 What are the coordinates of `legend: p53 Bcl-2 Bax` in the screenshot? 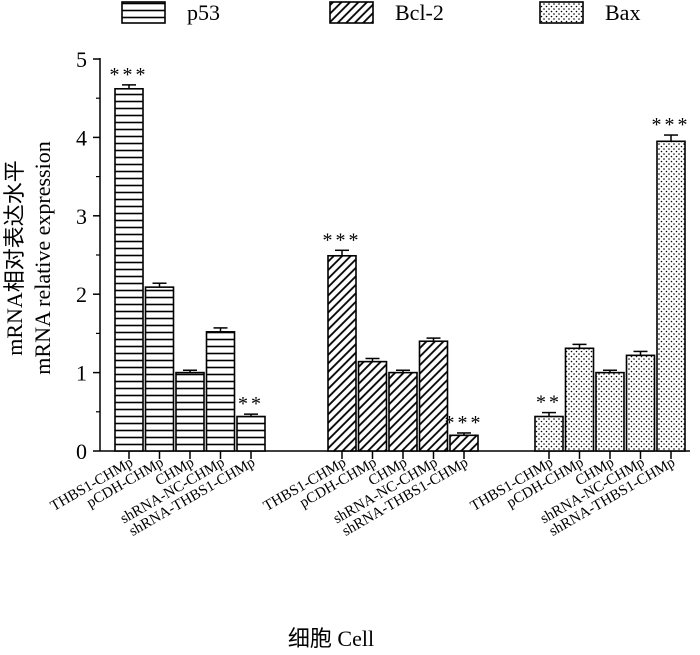 It's located at (380, 12).